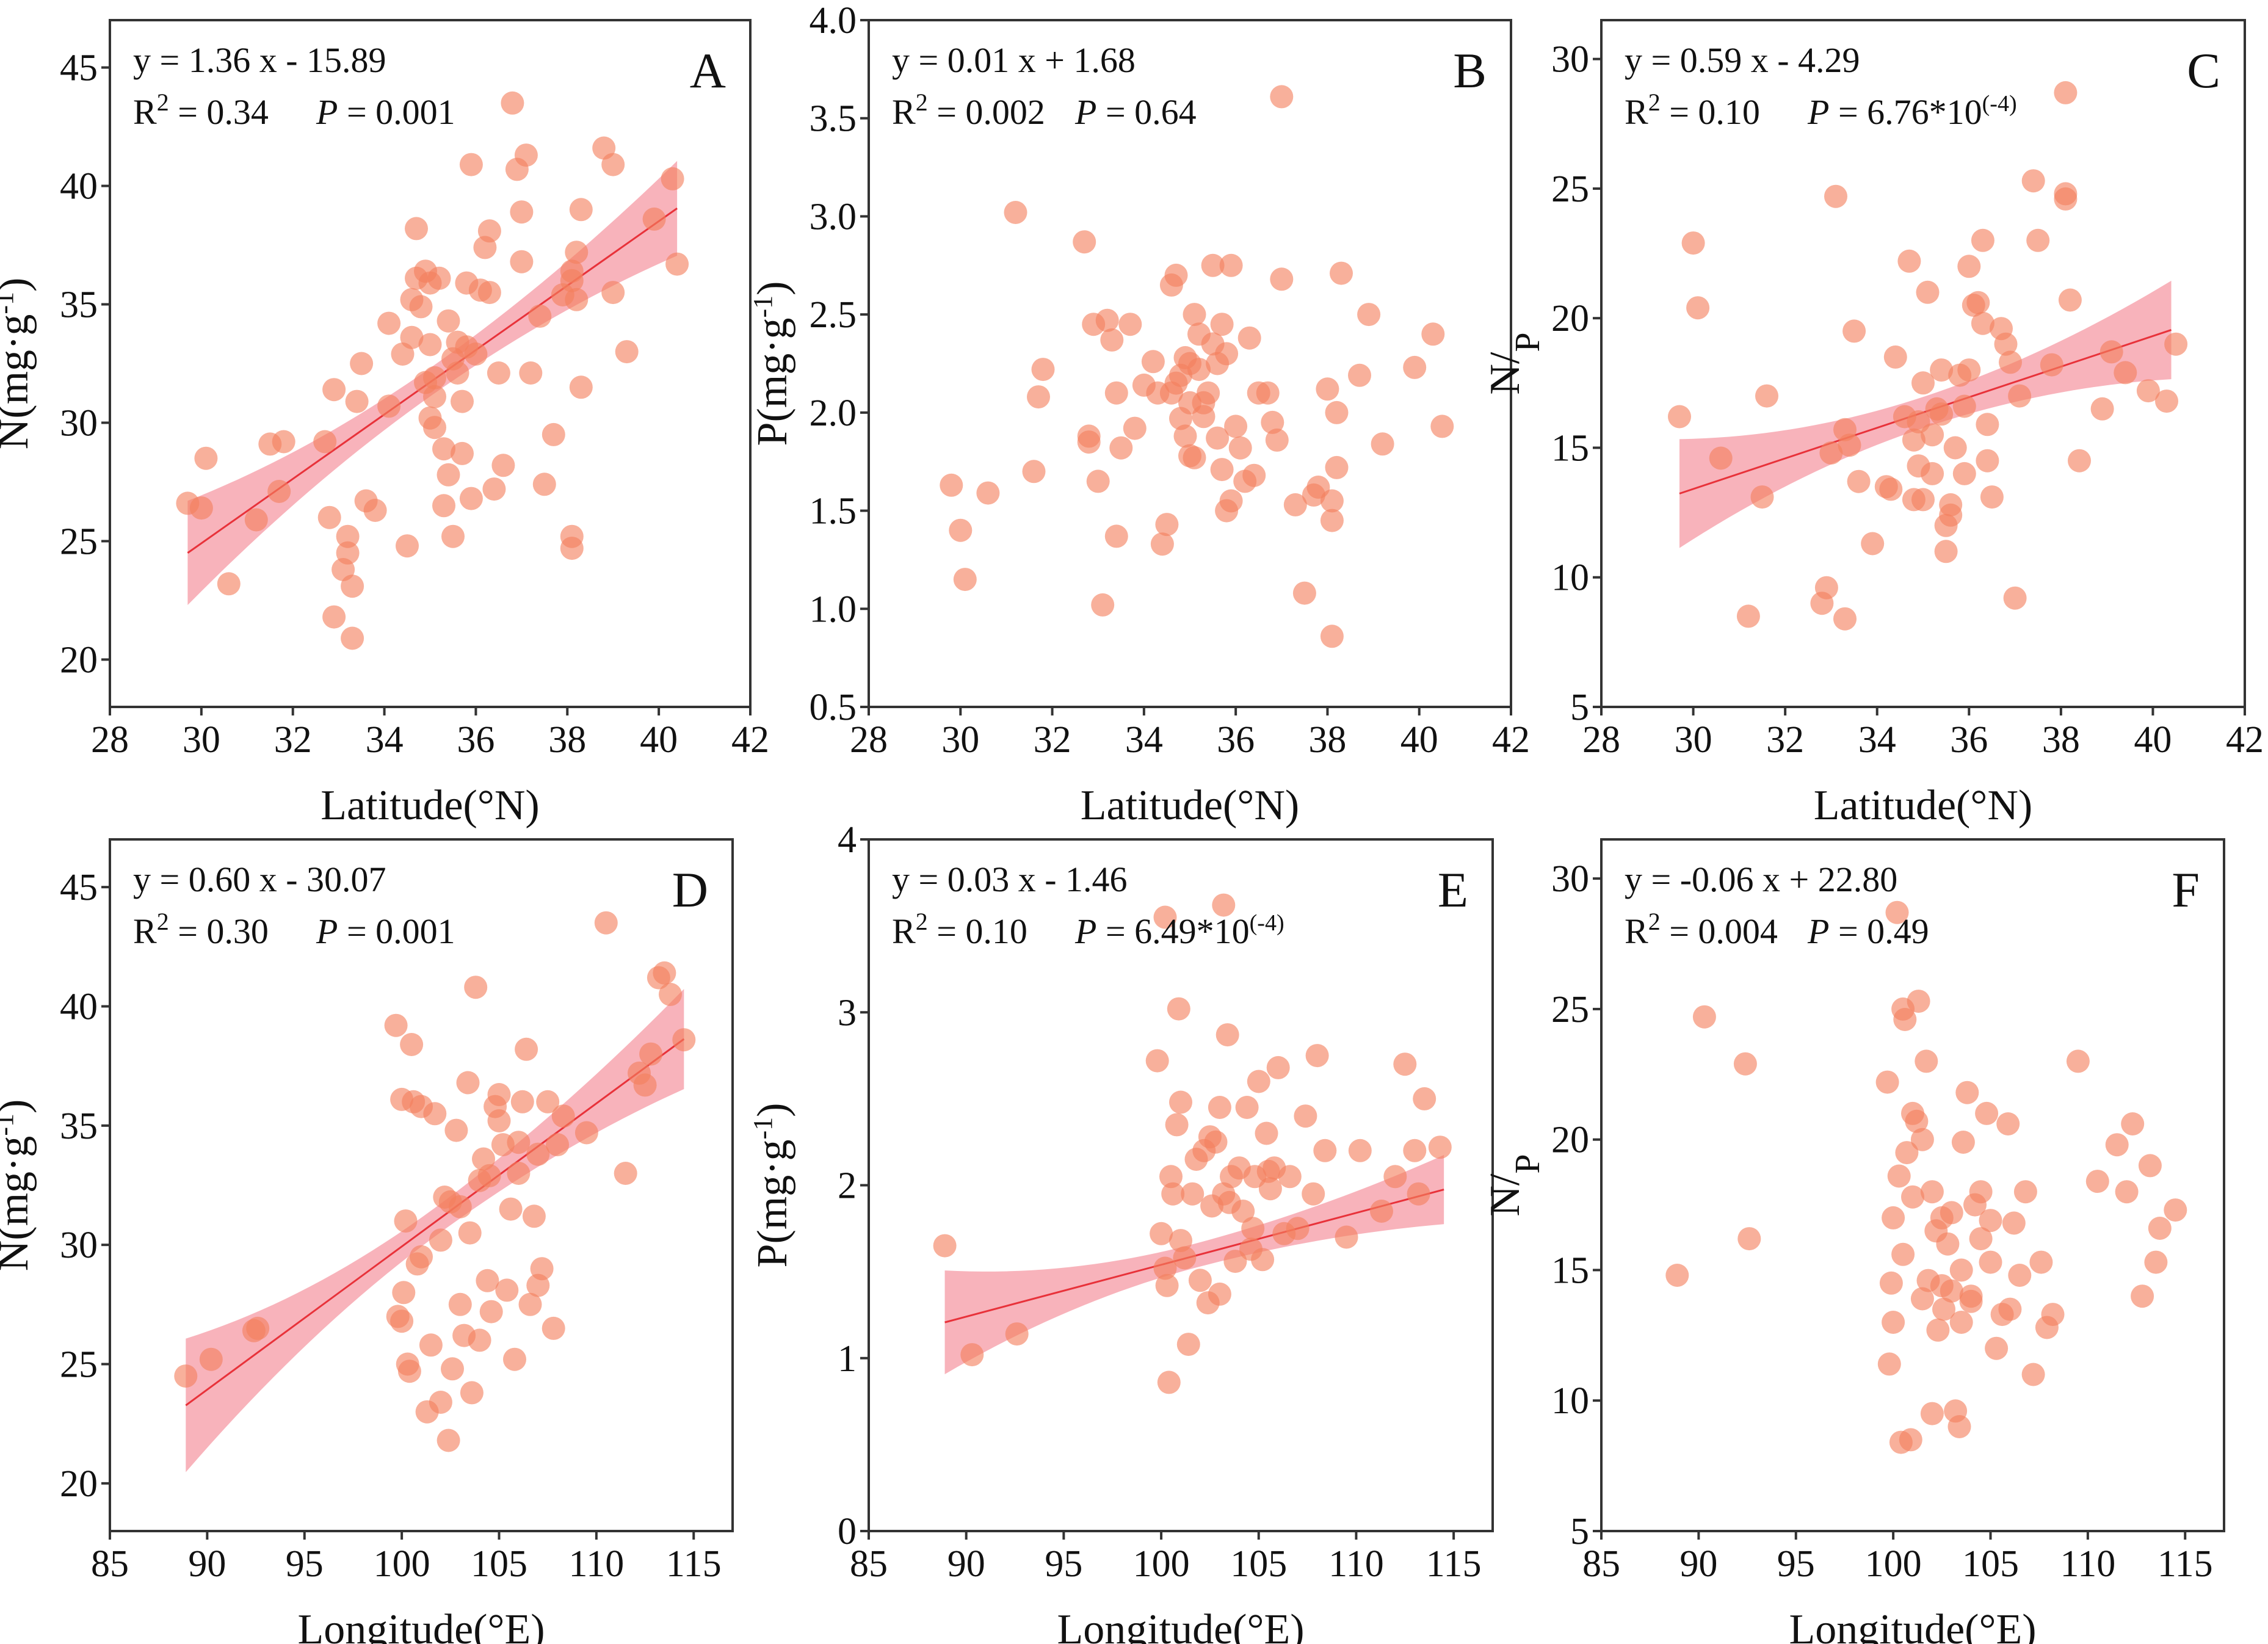  I want to click on regression-equation: y = 0.01 x + 1.68, so click(1014, 60).